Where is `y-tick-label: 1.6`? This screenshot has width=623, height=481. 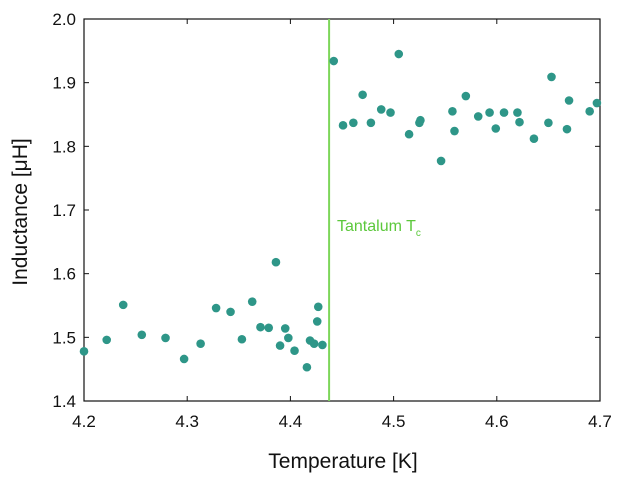 y-tick-label: 1.6 is located at coordinates (64, 274).